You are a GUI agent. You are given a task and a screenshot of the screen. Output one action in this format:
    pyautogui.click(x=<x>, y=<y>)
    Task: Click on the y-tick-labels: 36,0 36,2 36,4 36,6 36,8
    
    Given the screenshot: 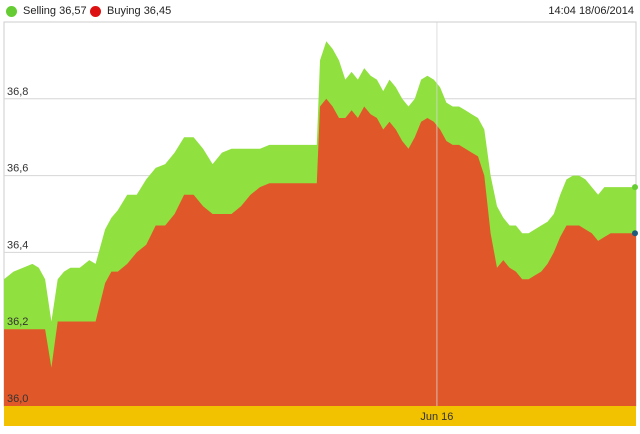 What is the action you would take?
    pyautogui.click(x=17, y=245)
    